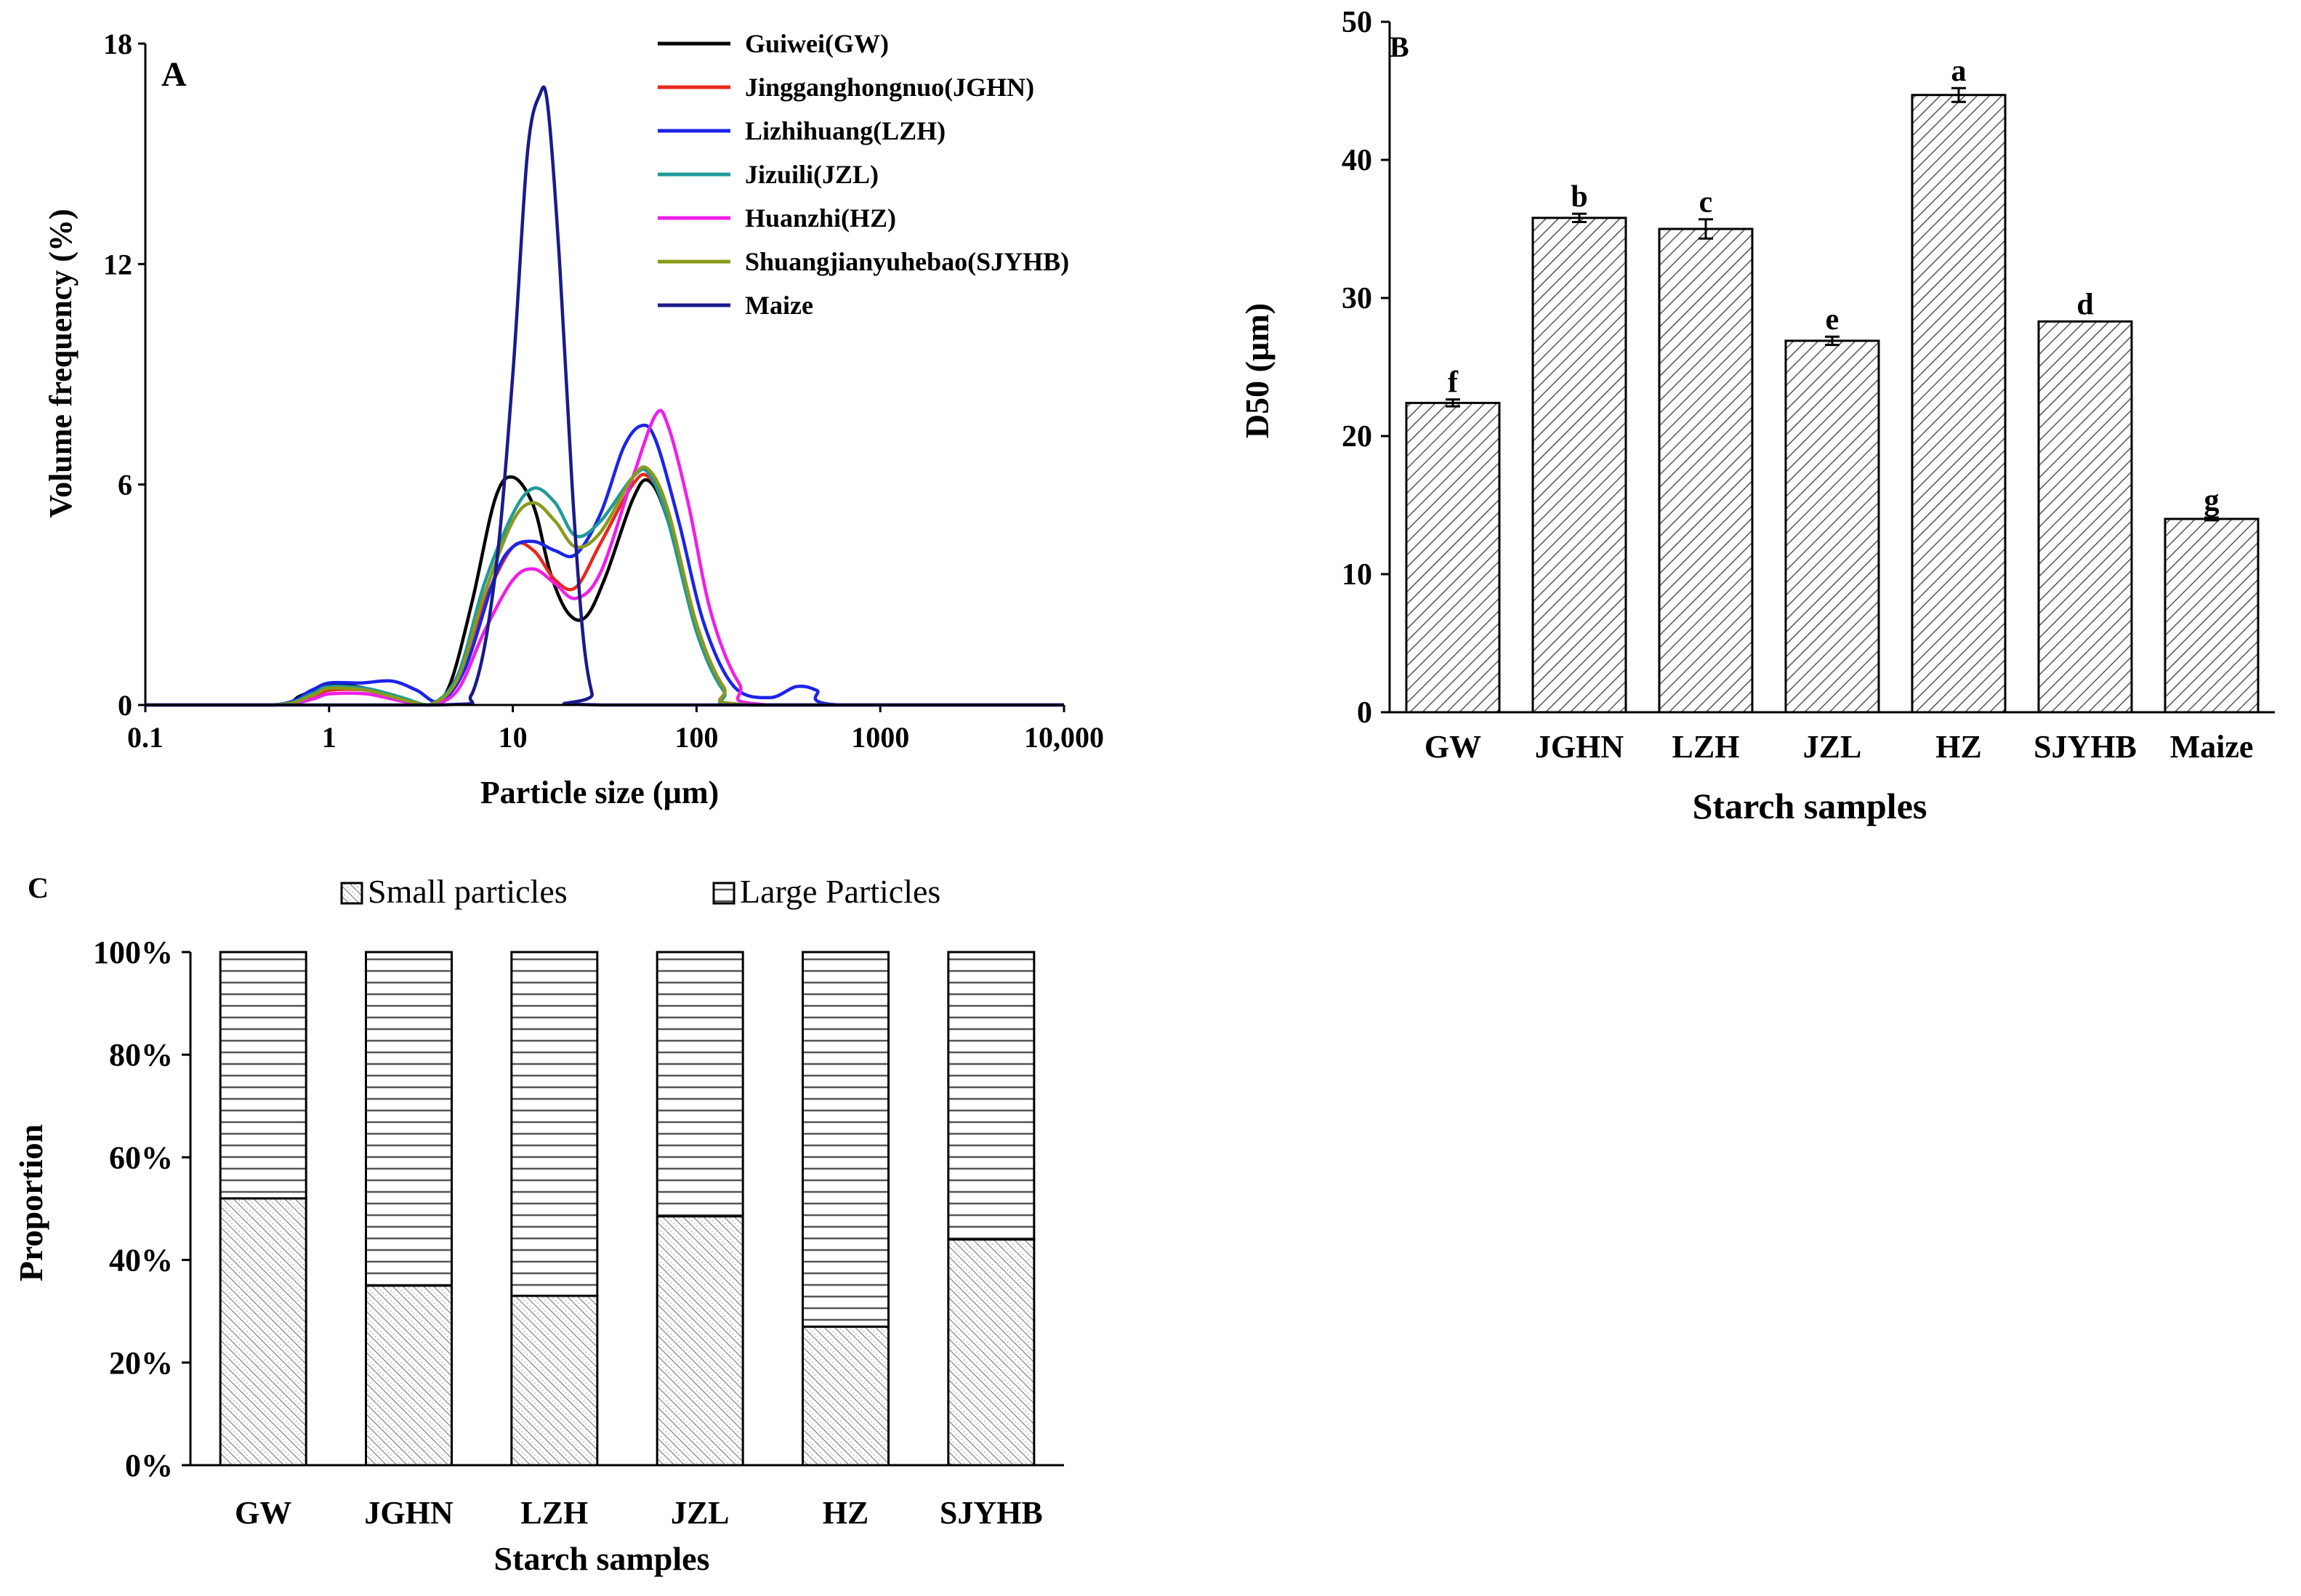 The image size is (2301, 1596). Describe the element at coordinates (141, 1055) in the screenshot. I see `panel-c-y-tick-label: 80%` at that location.